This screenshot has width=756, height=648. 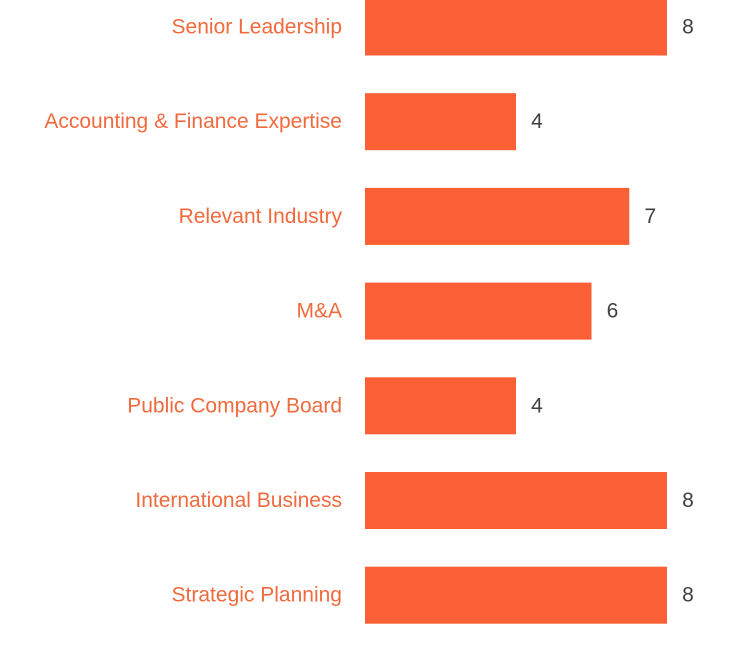 What do you see at coordinates (516, 28) in the screenshot?
I see `bar-senior-leadership` at bounding box center [516, 28].